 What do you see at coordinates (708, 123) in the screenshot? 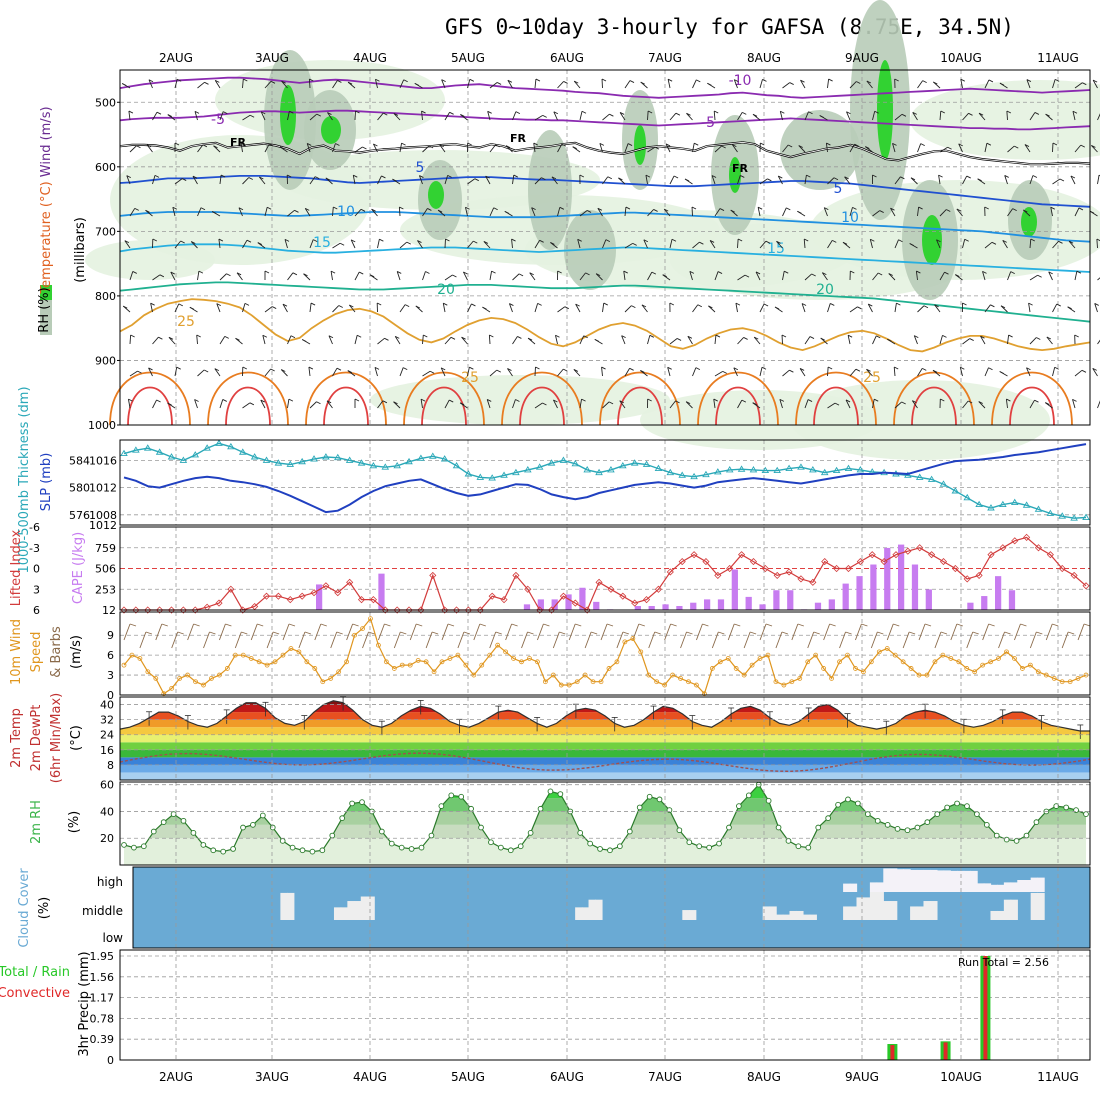
I see `isotherm-label: -5` at bounding box center [708, 123].